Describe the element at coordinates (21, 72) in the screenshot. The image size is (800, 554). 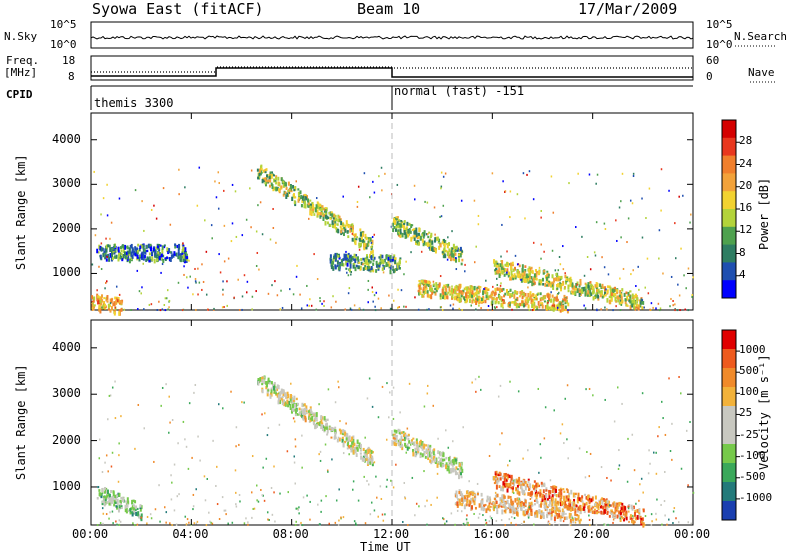
I see `freq-label-2: [MHz]` at that location.